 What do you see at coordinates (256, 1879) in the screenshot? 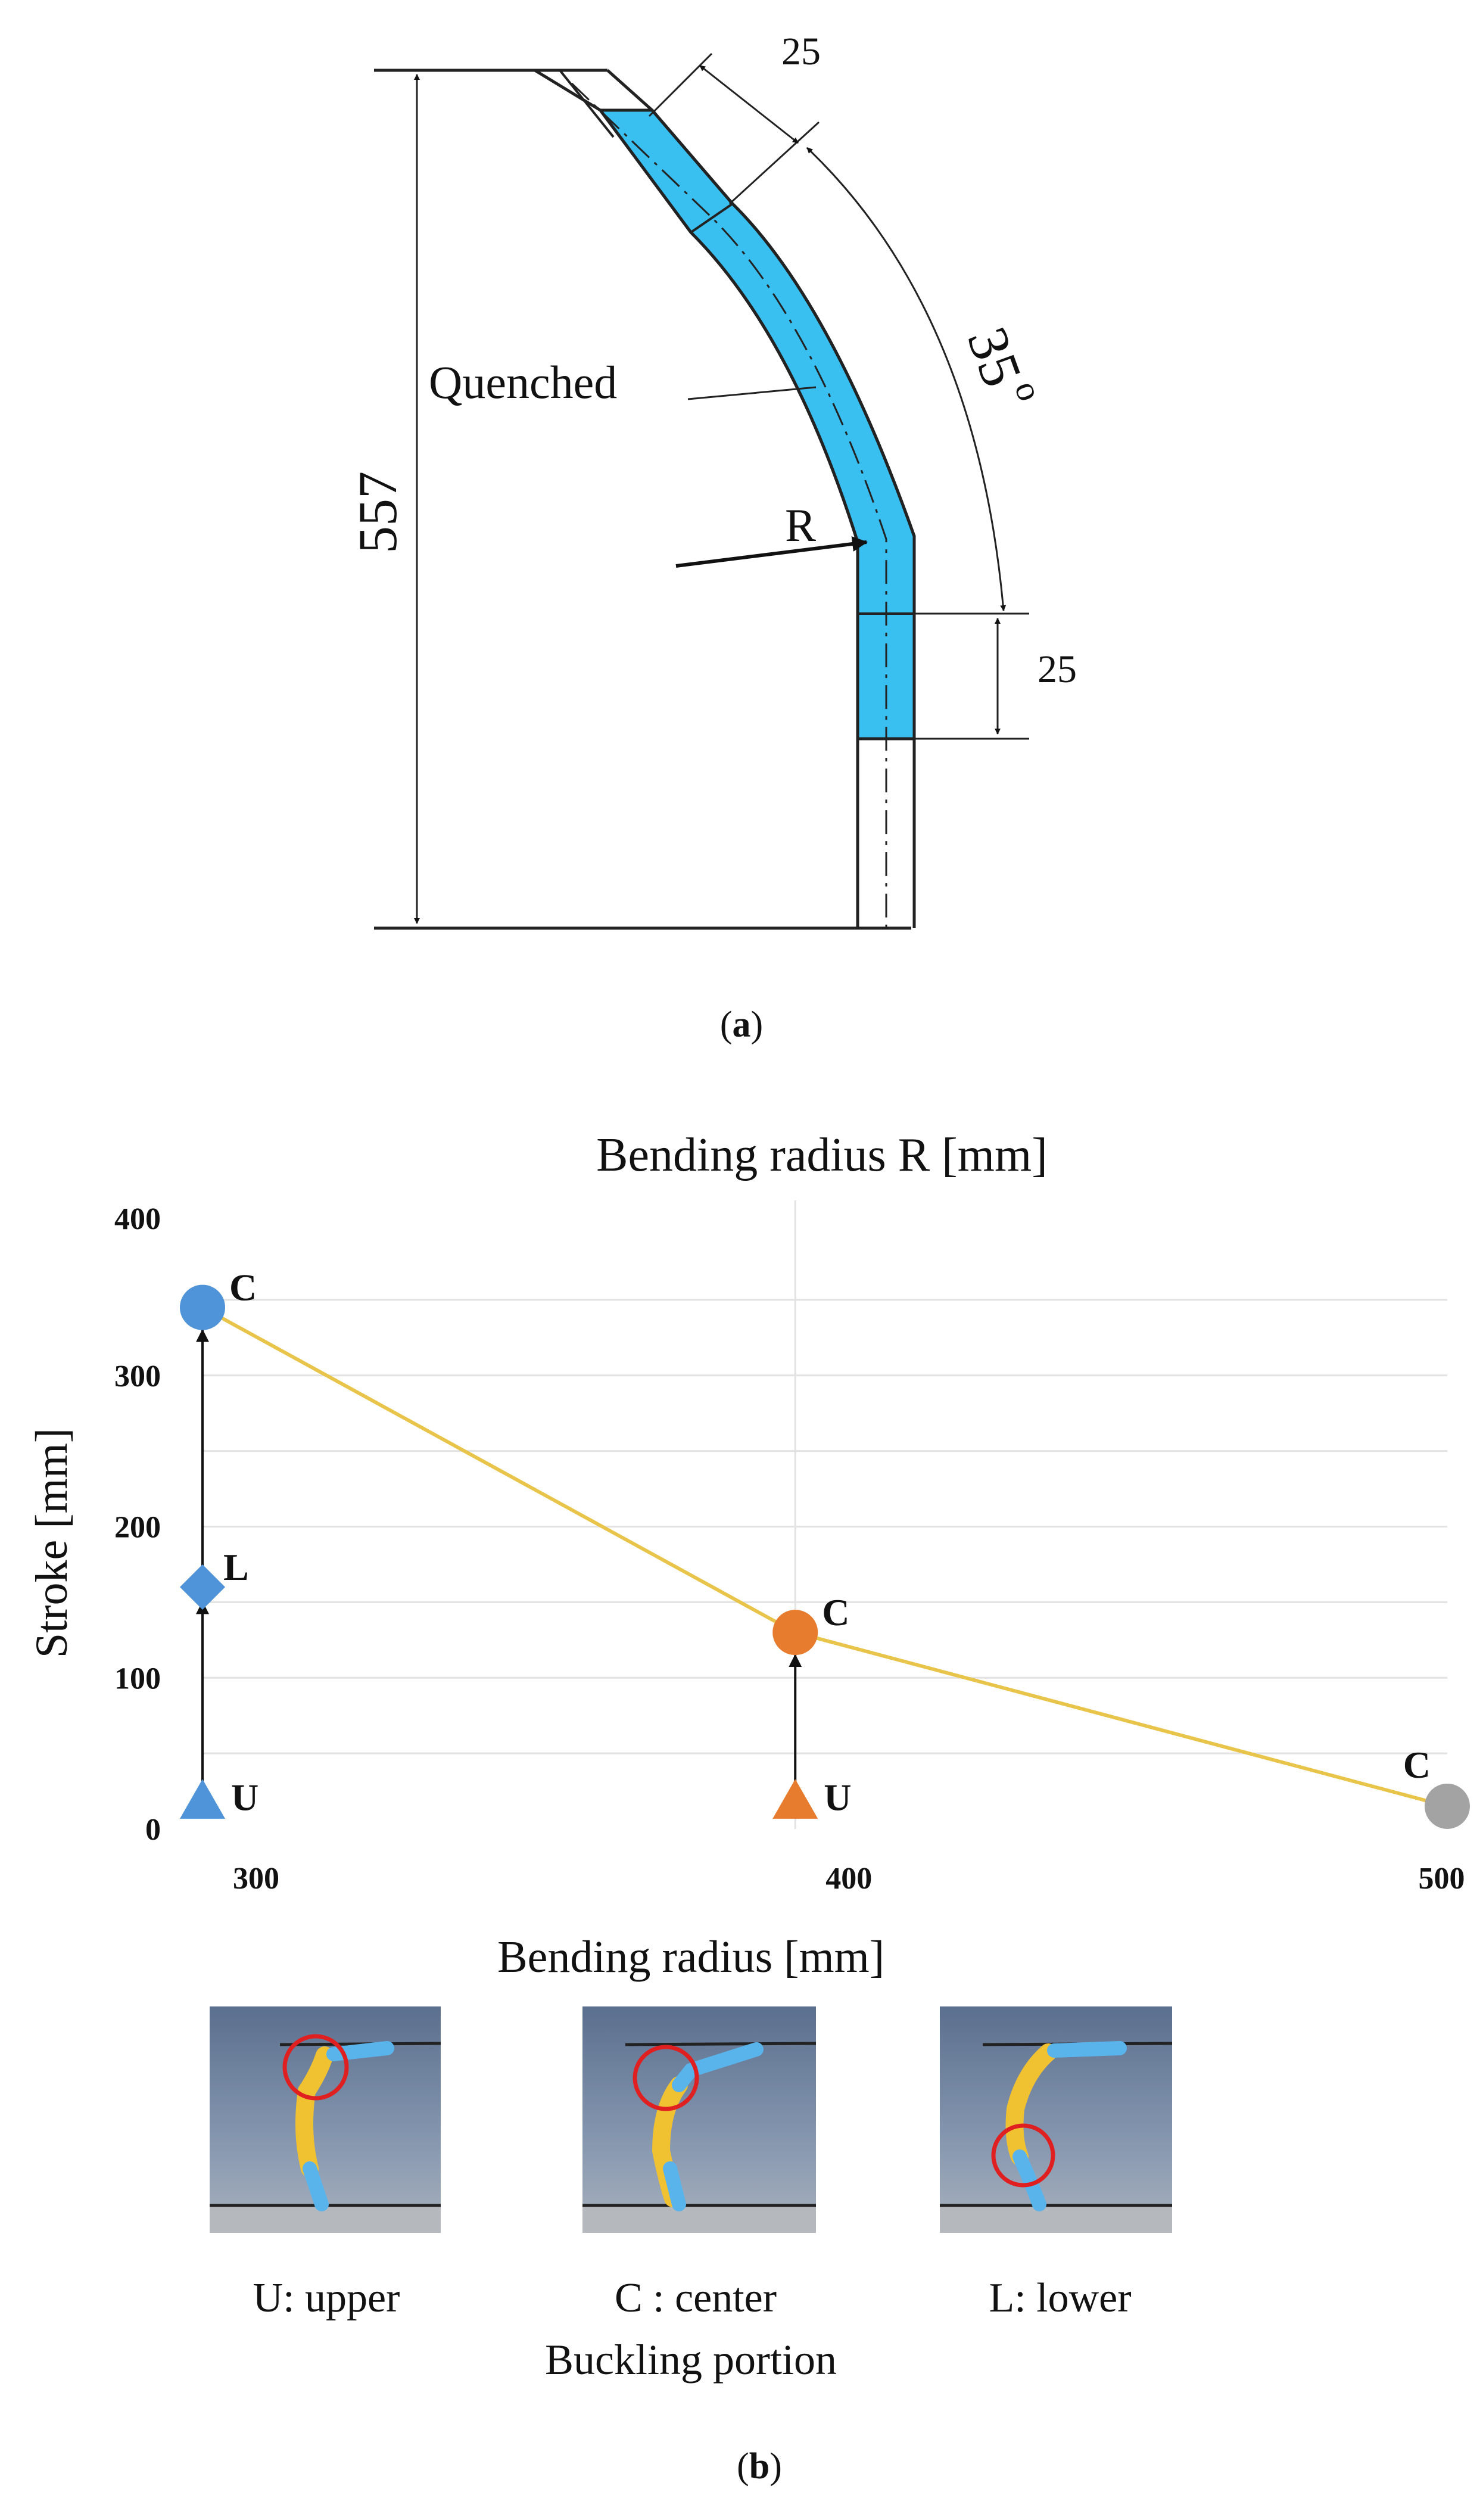
I see `x-tick-label: 300` at bounding box center [256, 1879].